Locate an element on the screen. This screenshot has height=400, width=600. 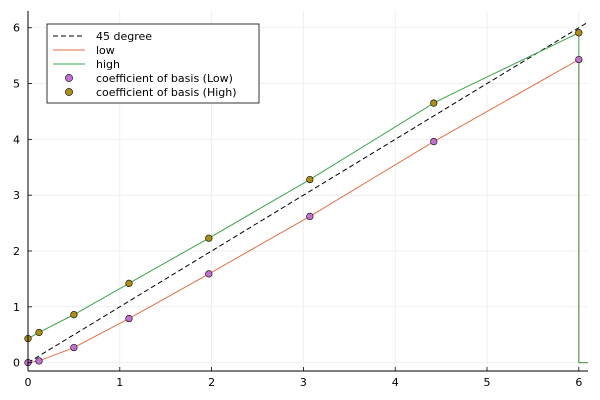
x-tick-label: 4 is located at coordinates (395, 382).